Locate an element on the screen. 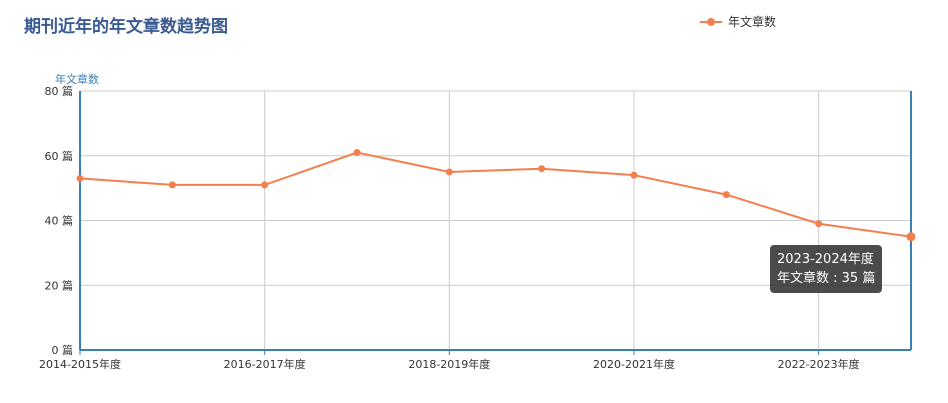  tooltip-category: 2023-2024年度 is located at coordinates (825, 259).